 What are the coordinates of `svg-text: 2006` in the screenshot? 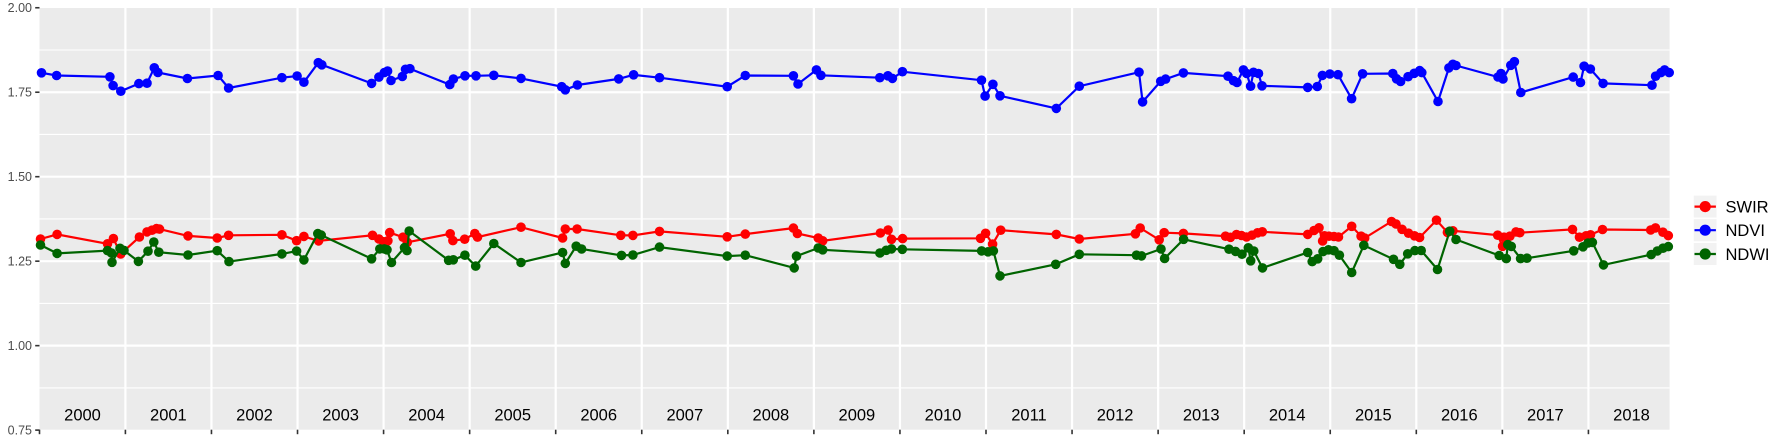 It's located at (598, 416).